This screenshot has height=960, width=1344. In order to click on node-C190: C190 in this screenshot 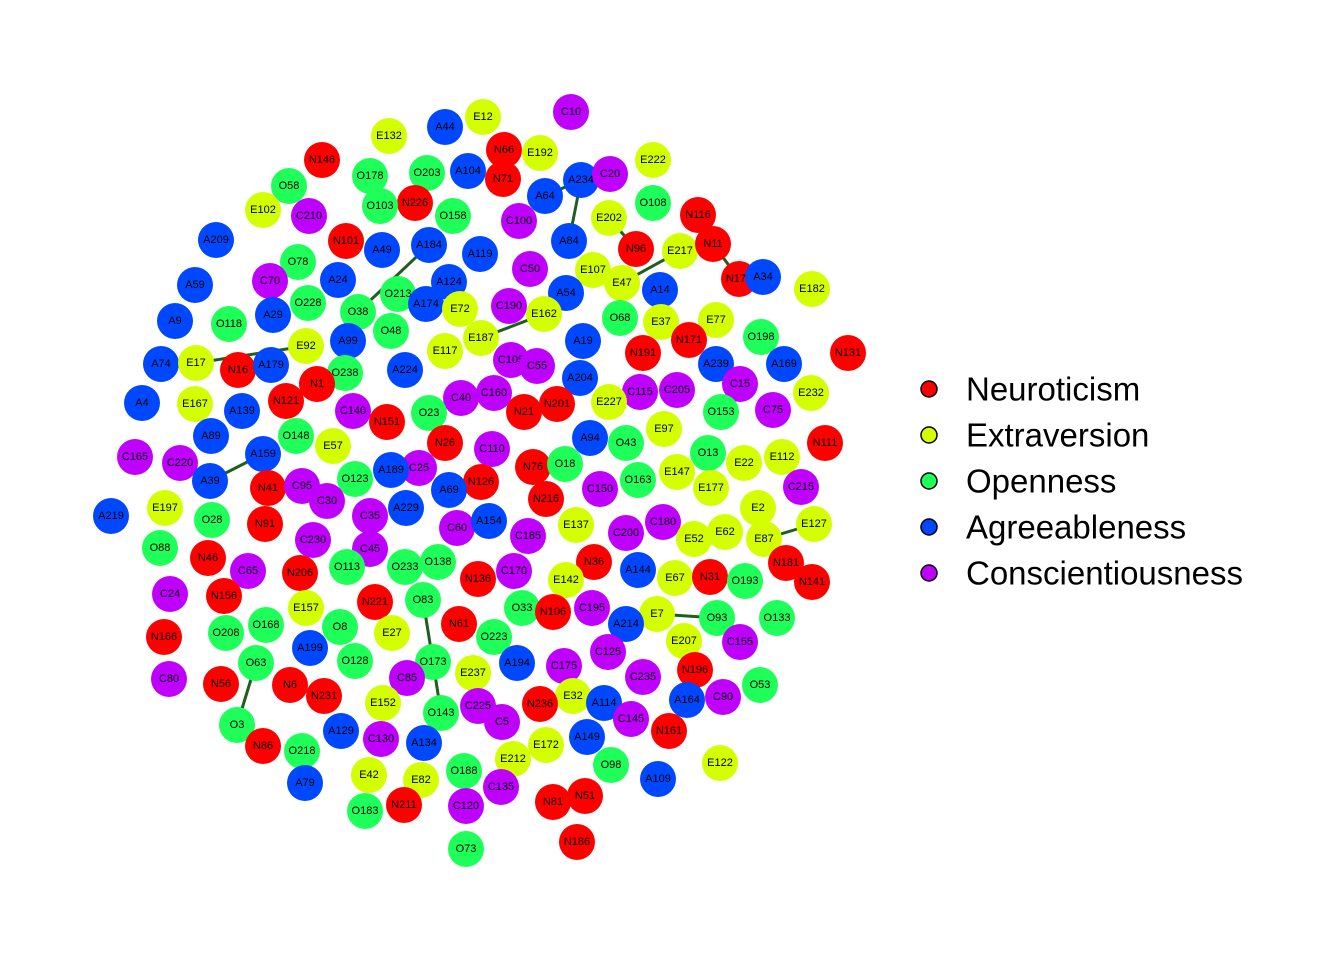, I will do `click(509, 306)`.